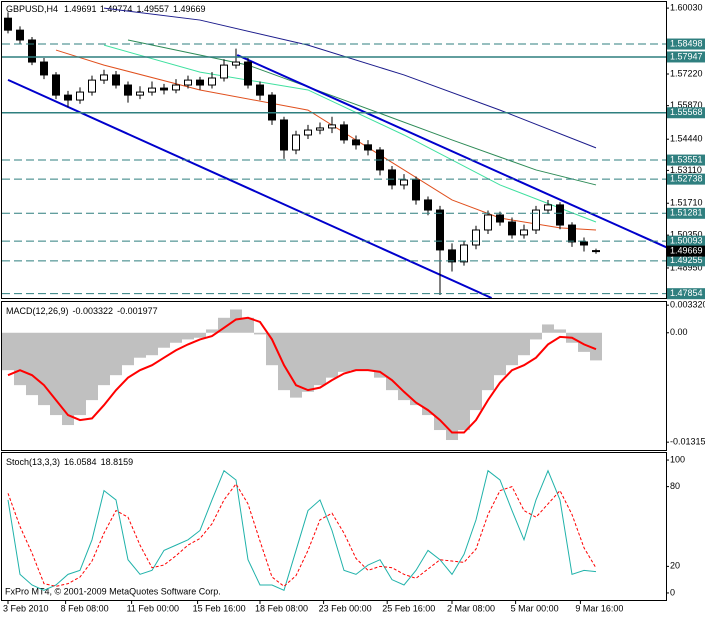 Image resolution: width=705 pixels, height=617 pixels. What do you see at coordinates (219, 608) in the screenshot?
I see `x-tick-label: 15 Feb 16:00` at bounding box center [219, 608].